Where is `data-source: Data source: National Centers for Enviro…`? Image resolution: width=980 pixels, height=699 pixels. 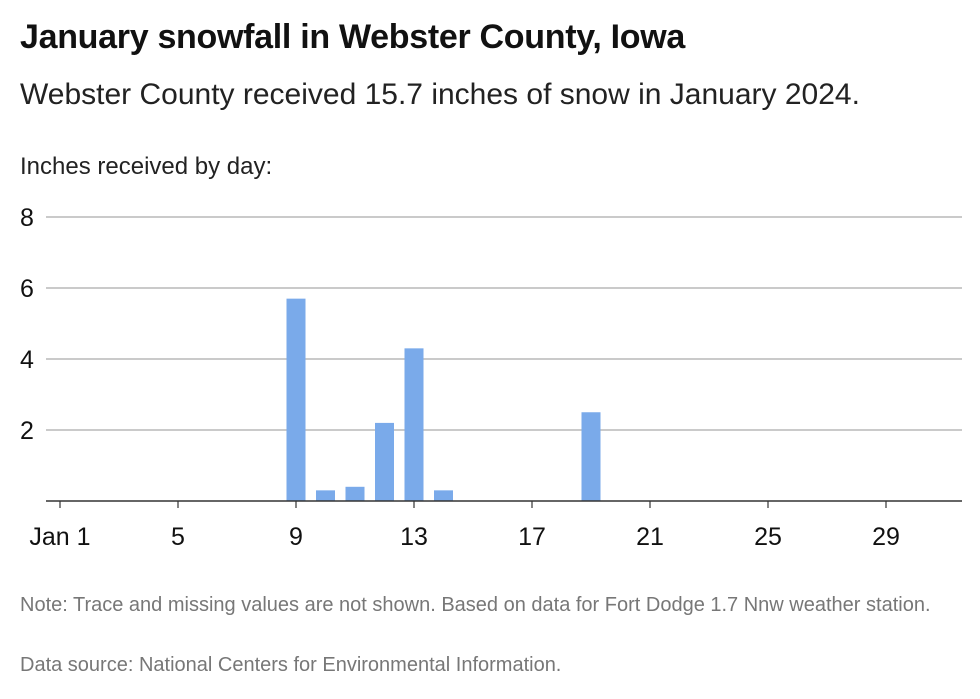 data-source: Data source: National Centers for Enviro… is located at coordinates (291, 665).